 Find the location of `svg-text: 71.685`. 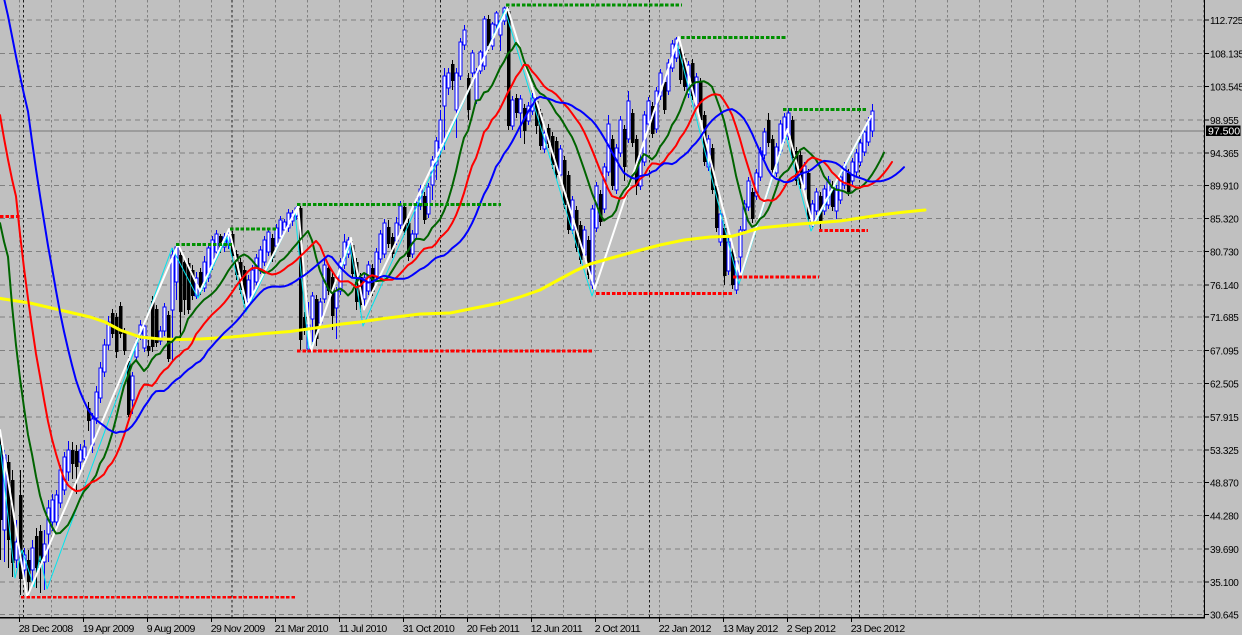

svg-text: 71.685 is located at coordinates (1224, 318).